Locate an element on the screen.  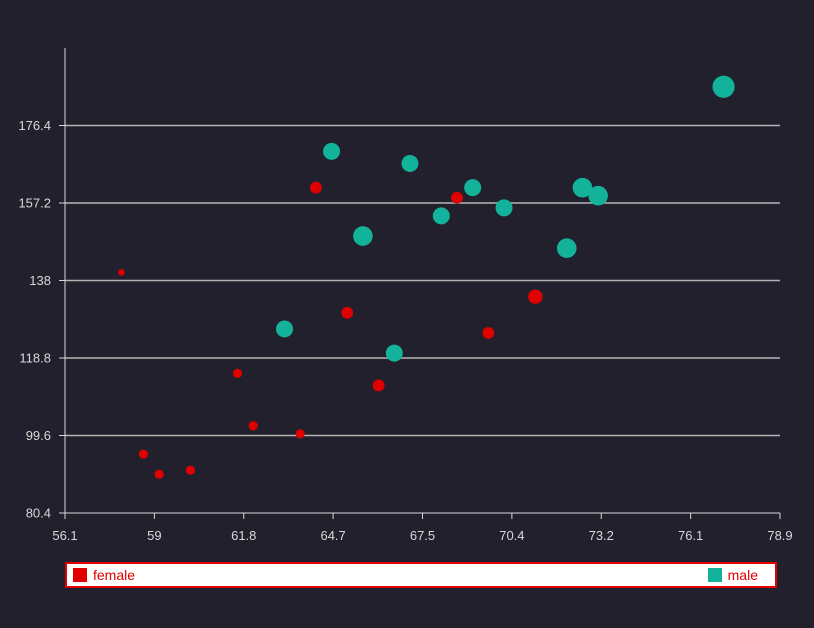
x-tick-label: 76.1 is located at coordinates (690, 535).